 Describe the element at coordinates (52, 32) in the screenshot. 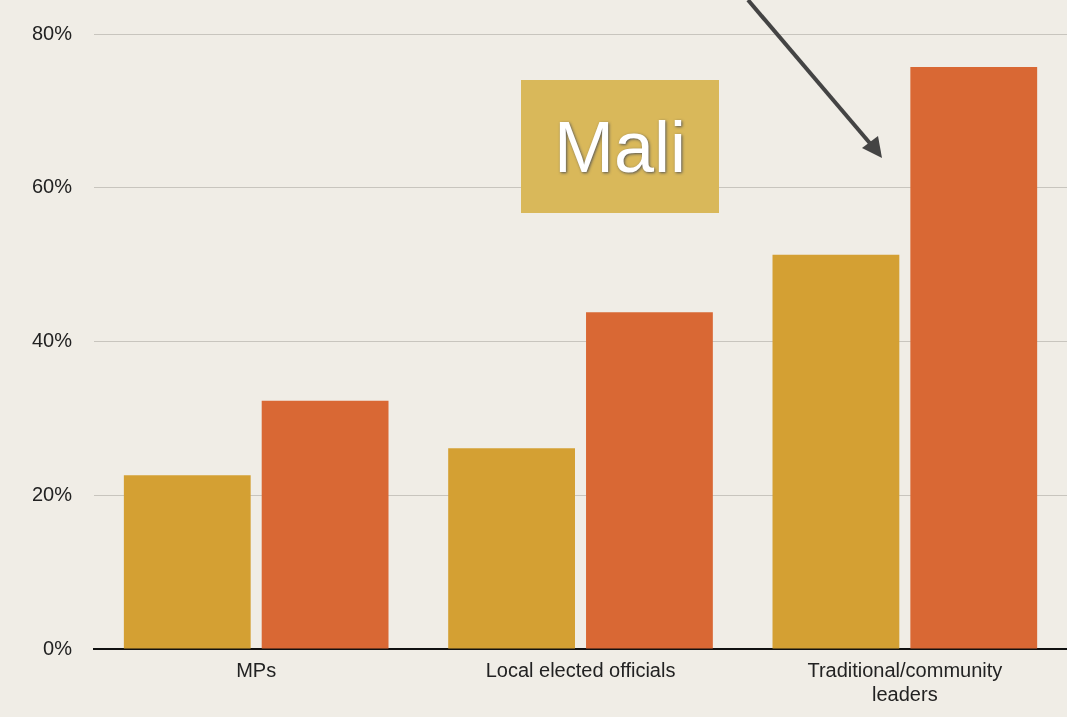

I see `y-tick-label: 80%` at that location.